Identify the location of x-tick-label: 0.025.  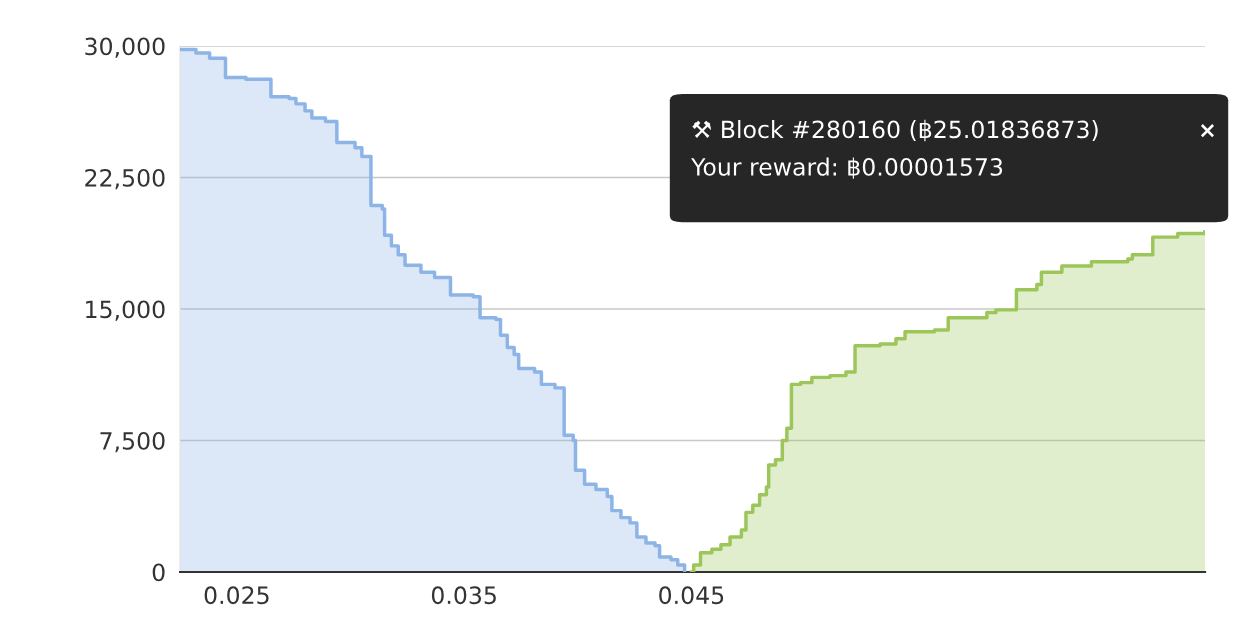
(236, 595).